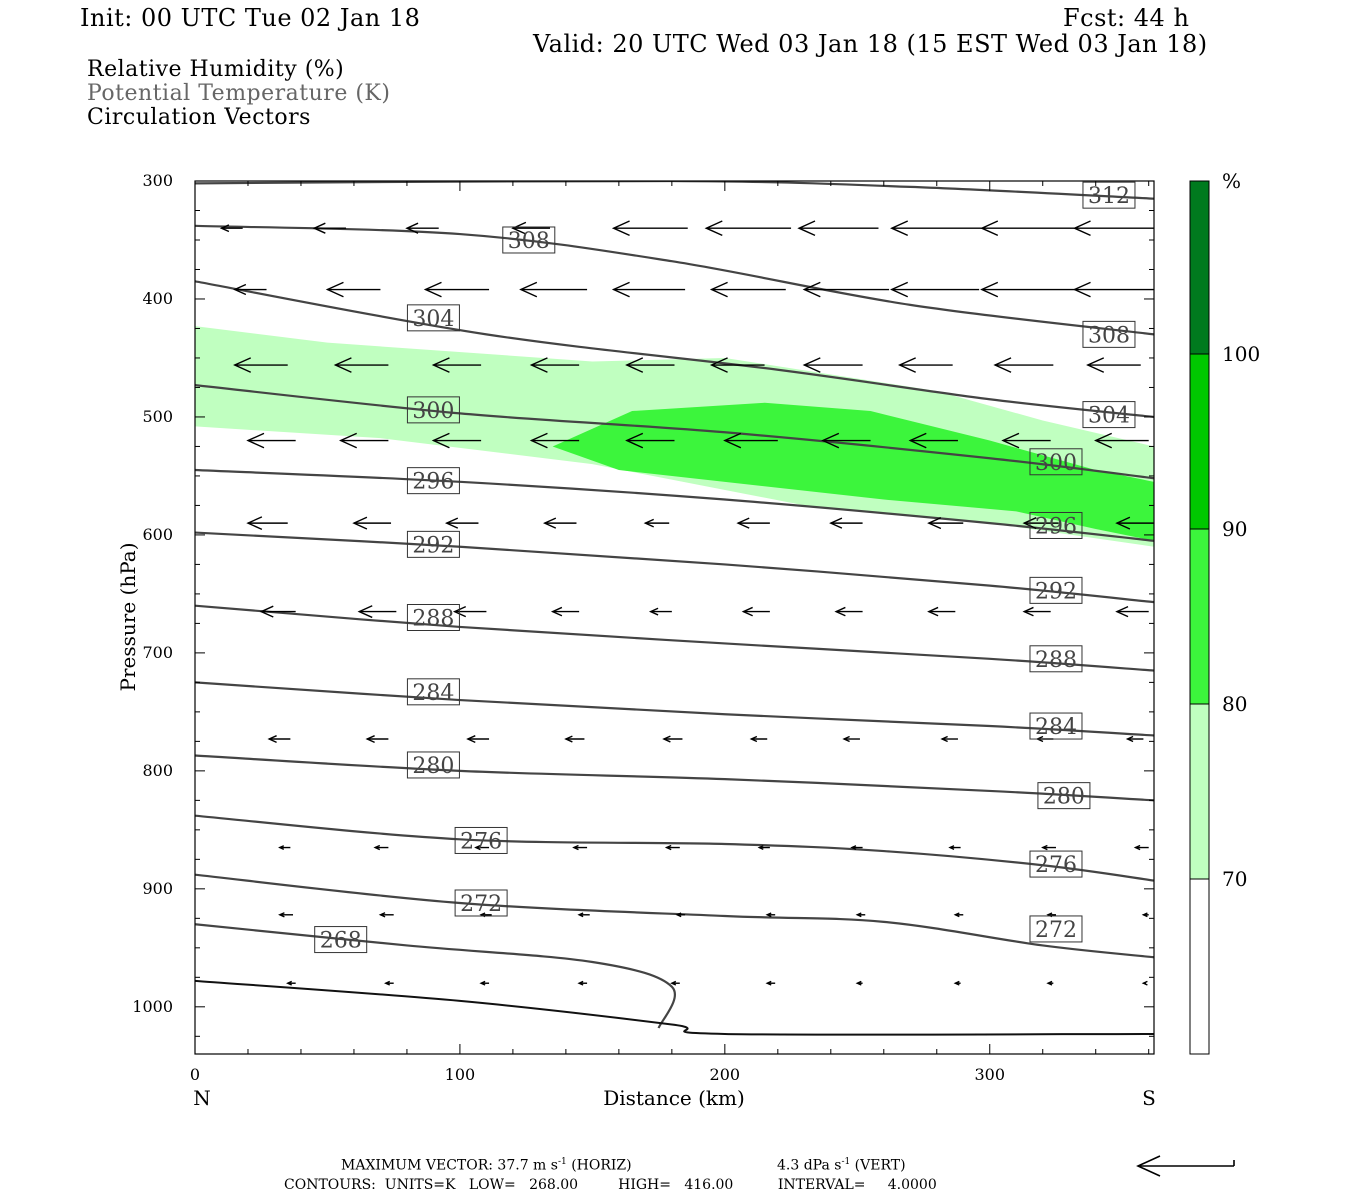 This screenshot has height=1200, width=1350. What do you see at coordinates (152, 1006) in the screenshot?
I see `y-tick-label: 1000` at bounding box center [152, 1006].